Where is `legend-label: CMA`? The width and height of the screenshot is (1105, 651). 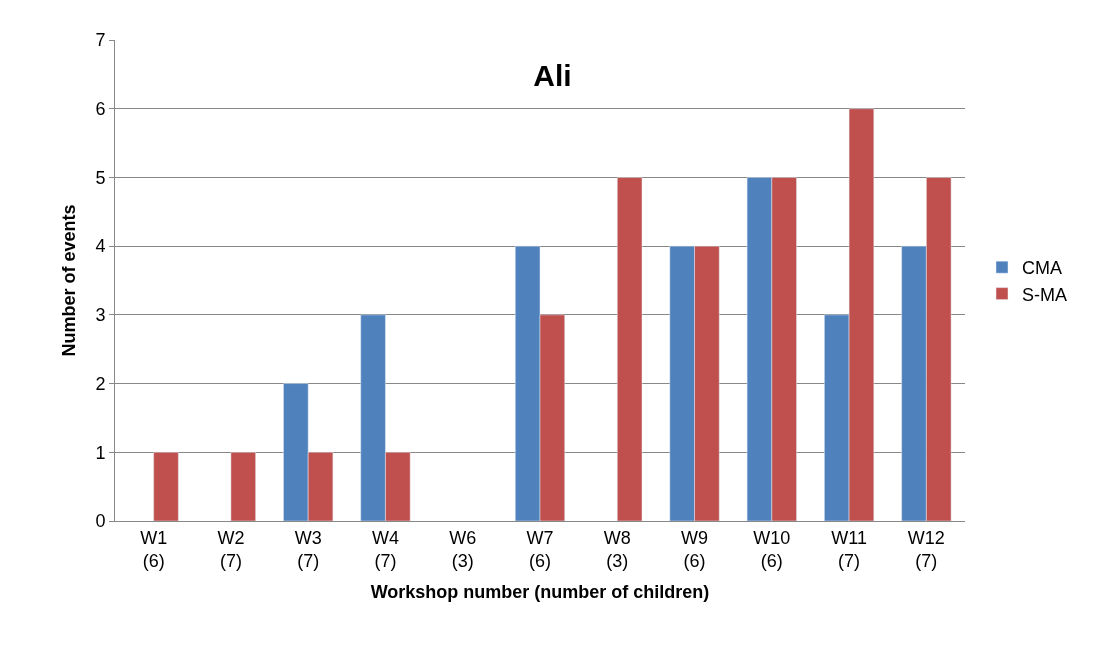
legend-label: CMA is located at coordinates (1042, 268).